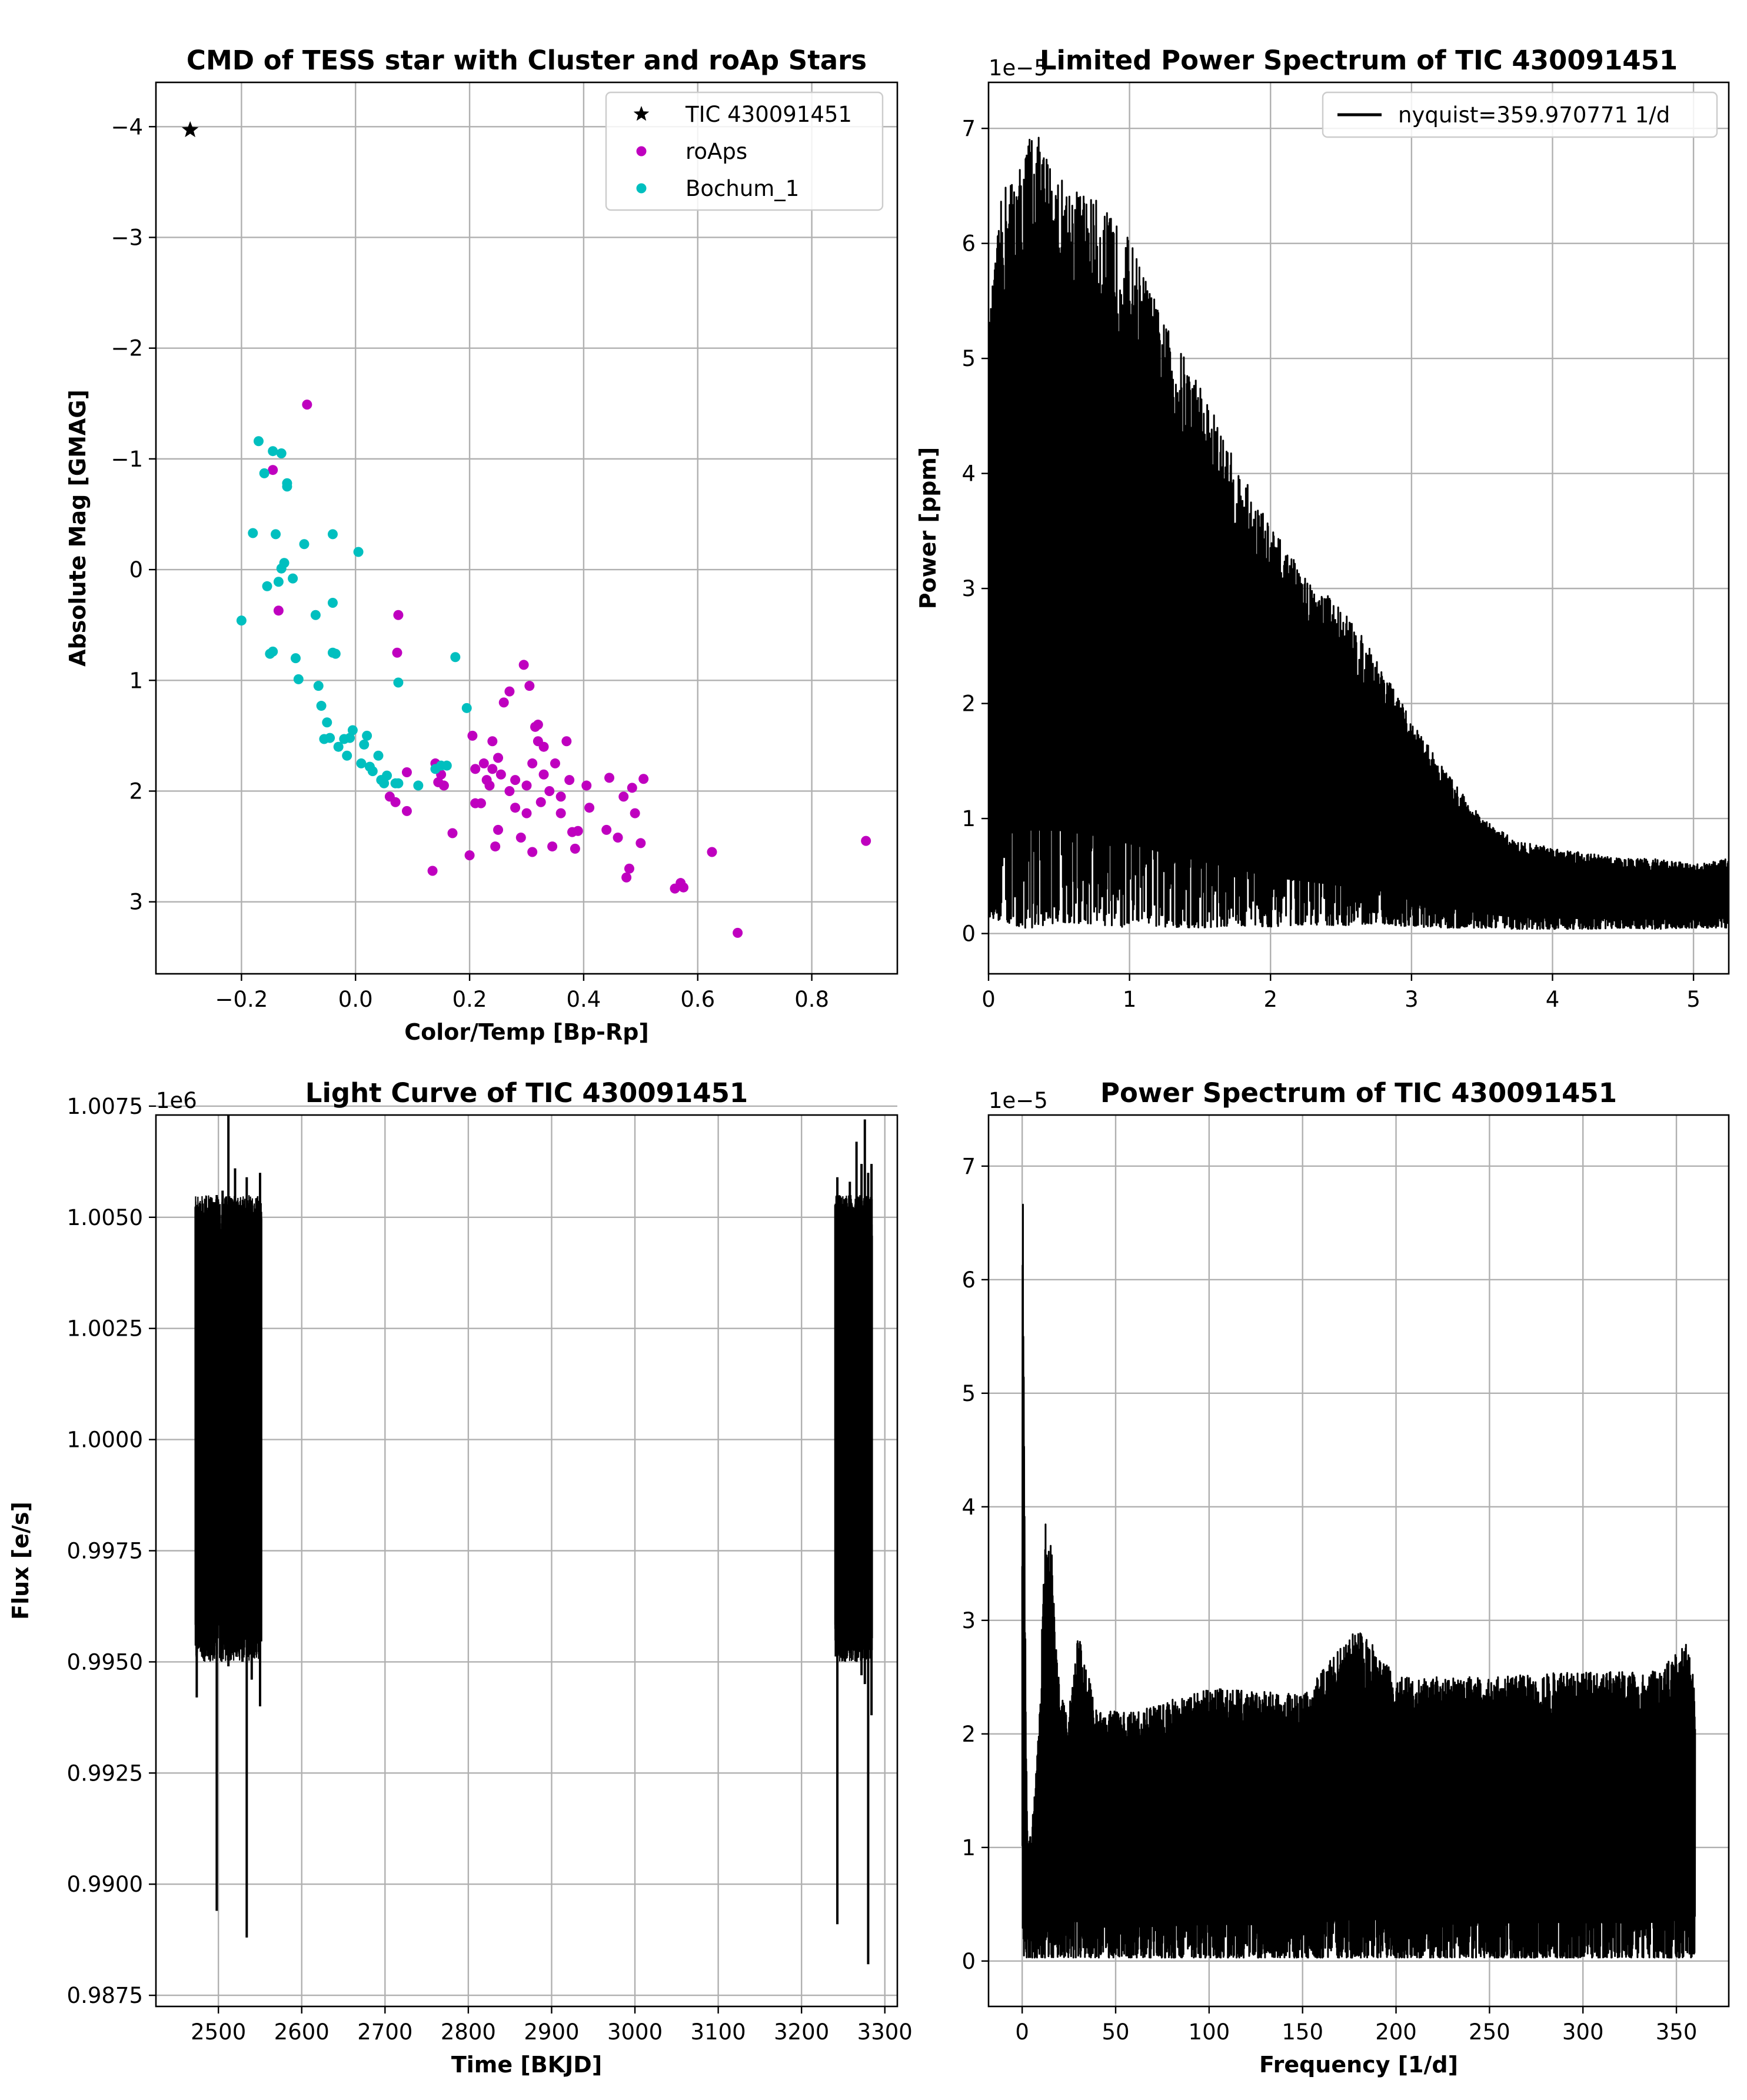  I want to click on x-tick-label: 5, so click(1693, 999).